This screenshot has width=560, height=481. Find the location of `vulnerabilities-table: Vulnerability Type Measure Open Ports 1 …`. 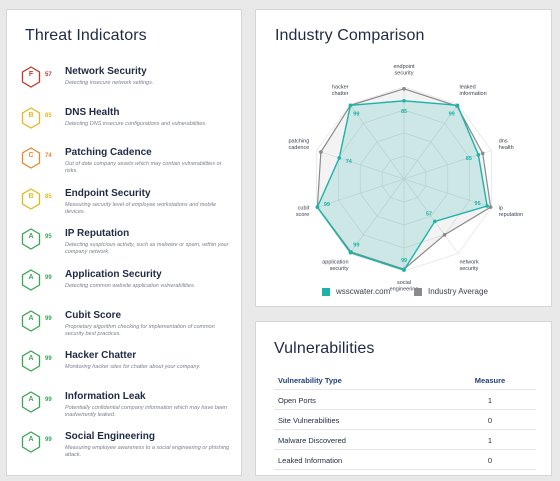

vulnerabilities-table: Vulnerability Type Measure Open Ports 1 … is located at coordinates (405, 420).